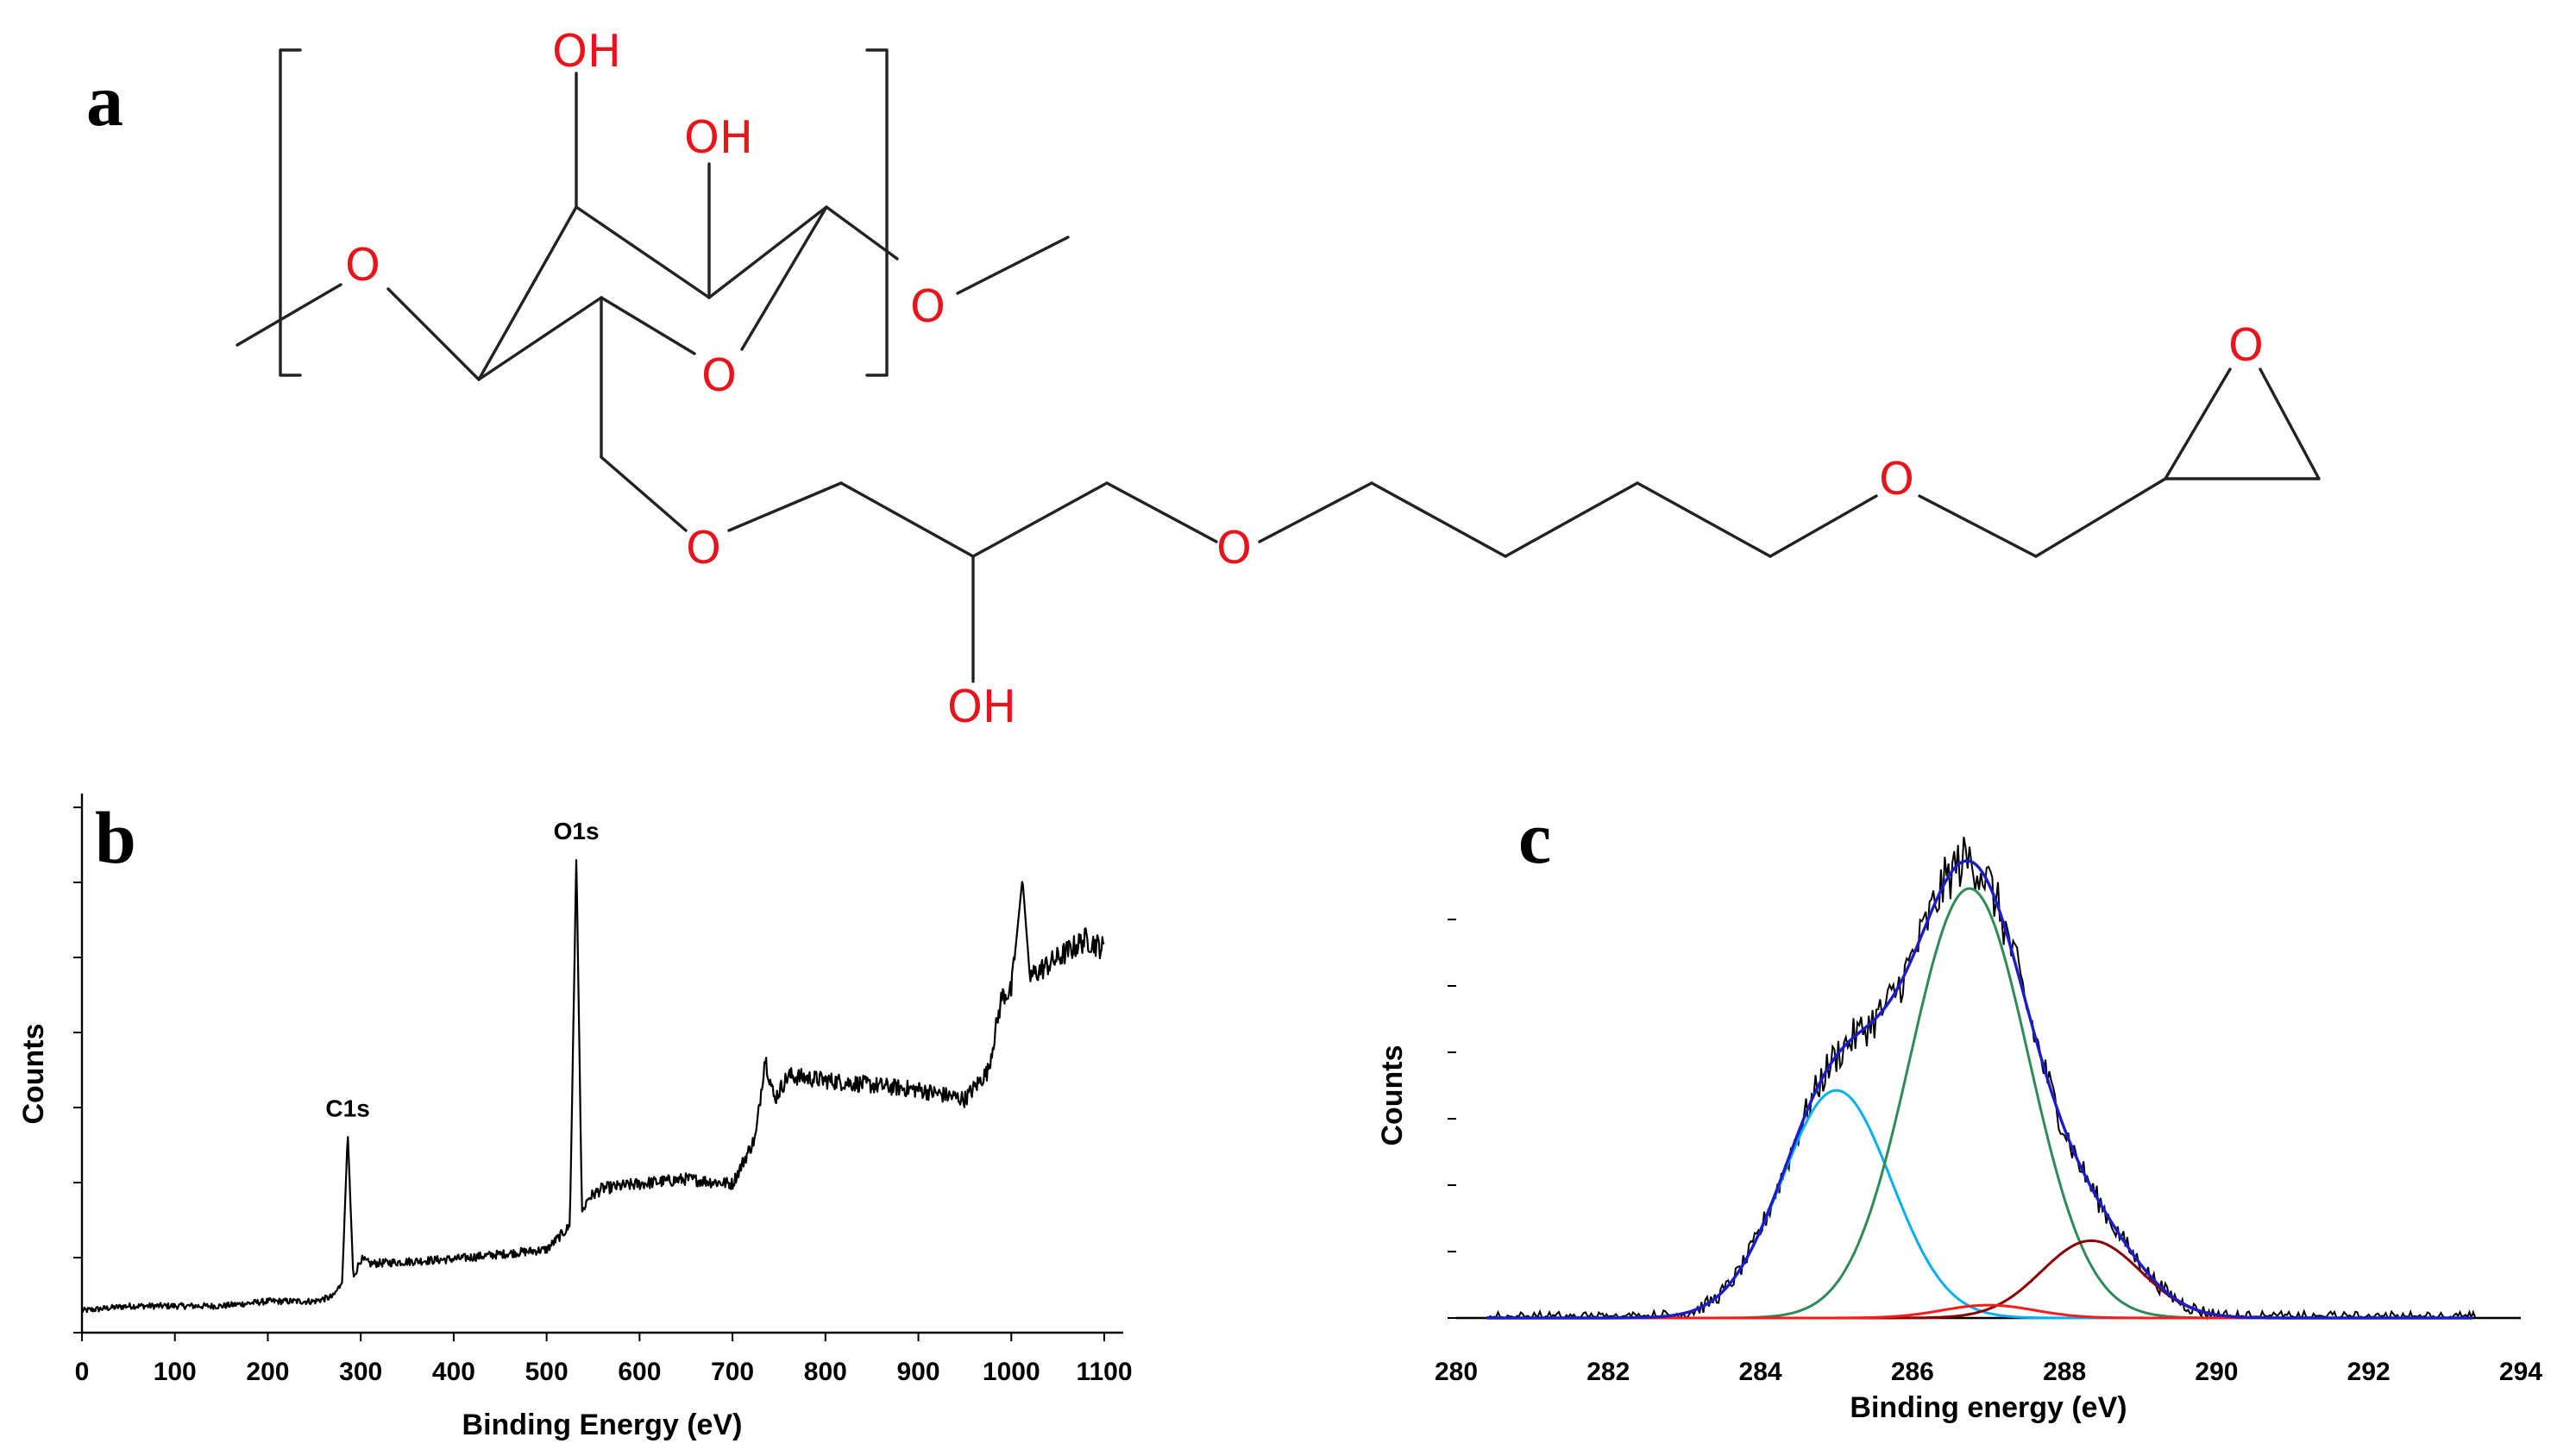 The image size is (2557, 1456). Describe the element at coordinates (718, 138) in the screenshot. I see `atom-oh-mid: OH` at that location.